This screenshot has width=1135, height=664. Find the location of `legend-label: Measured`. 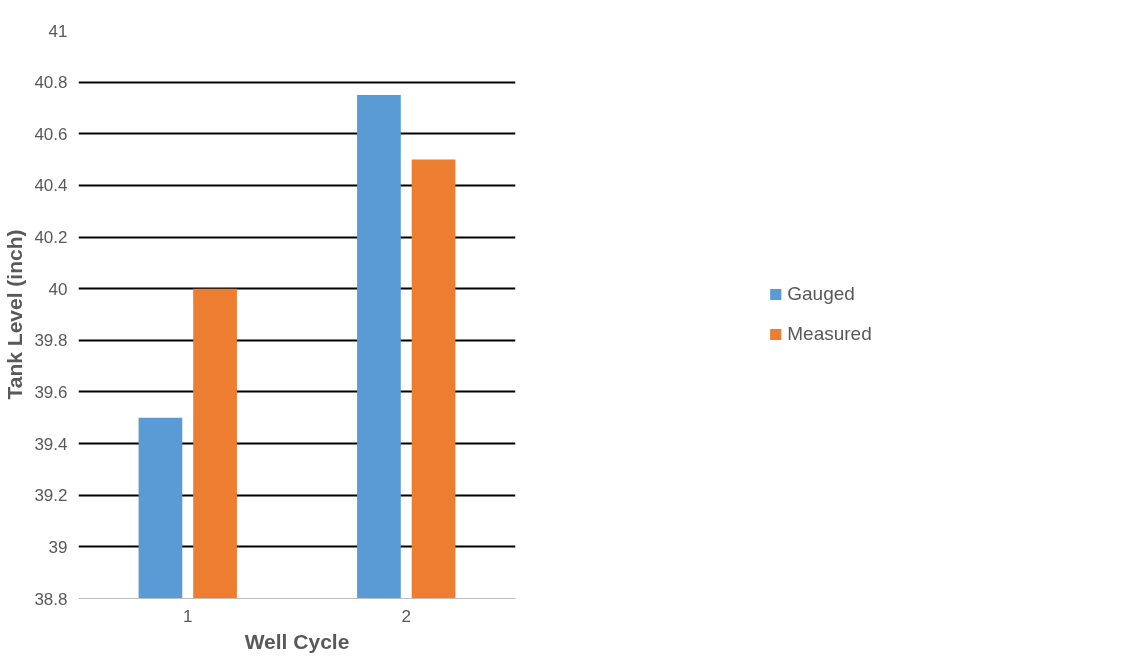

legend-label: Measured is located at coordinates (829, 334).